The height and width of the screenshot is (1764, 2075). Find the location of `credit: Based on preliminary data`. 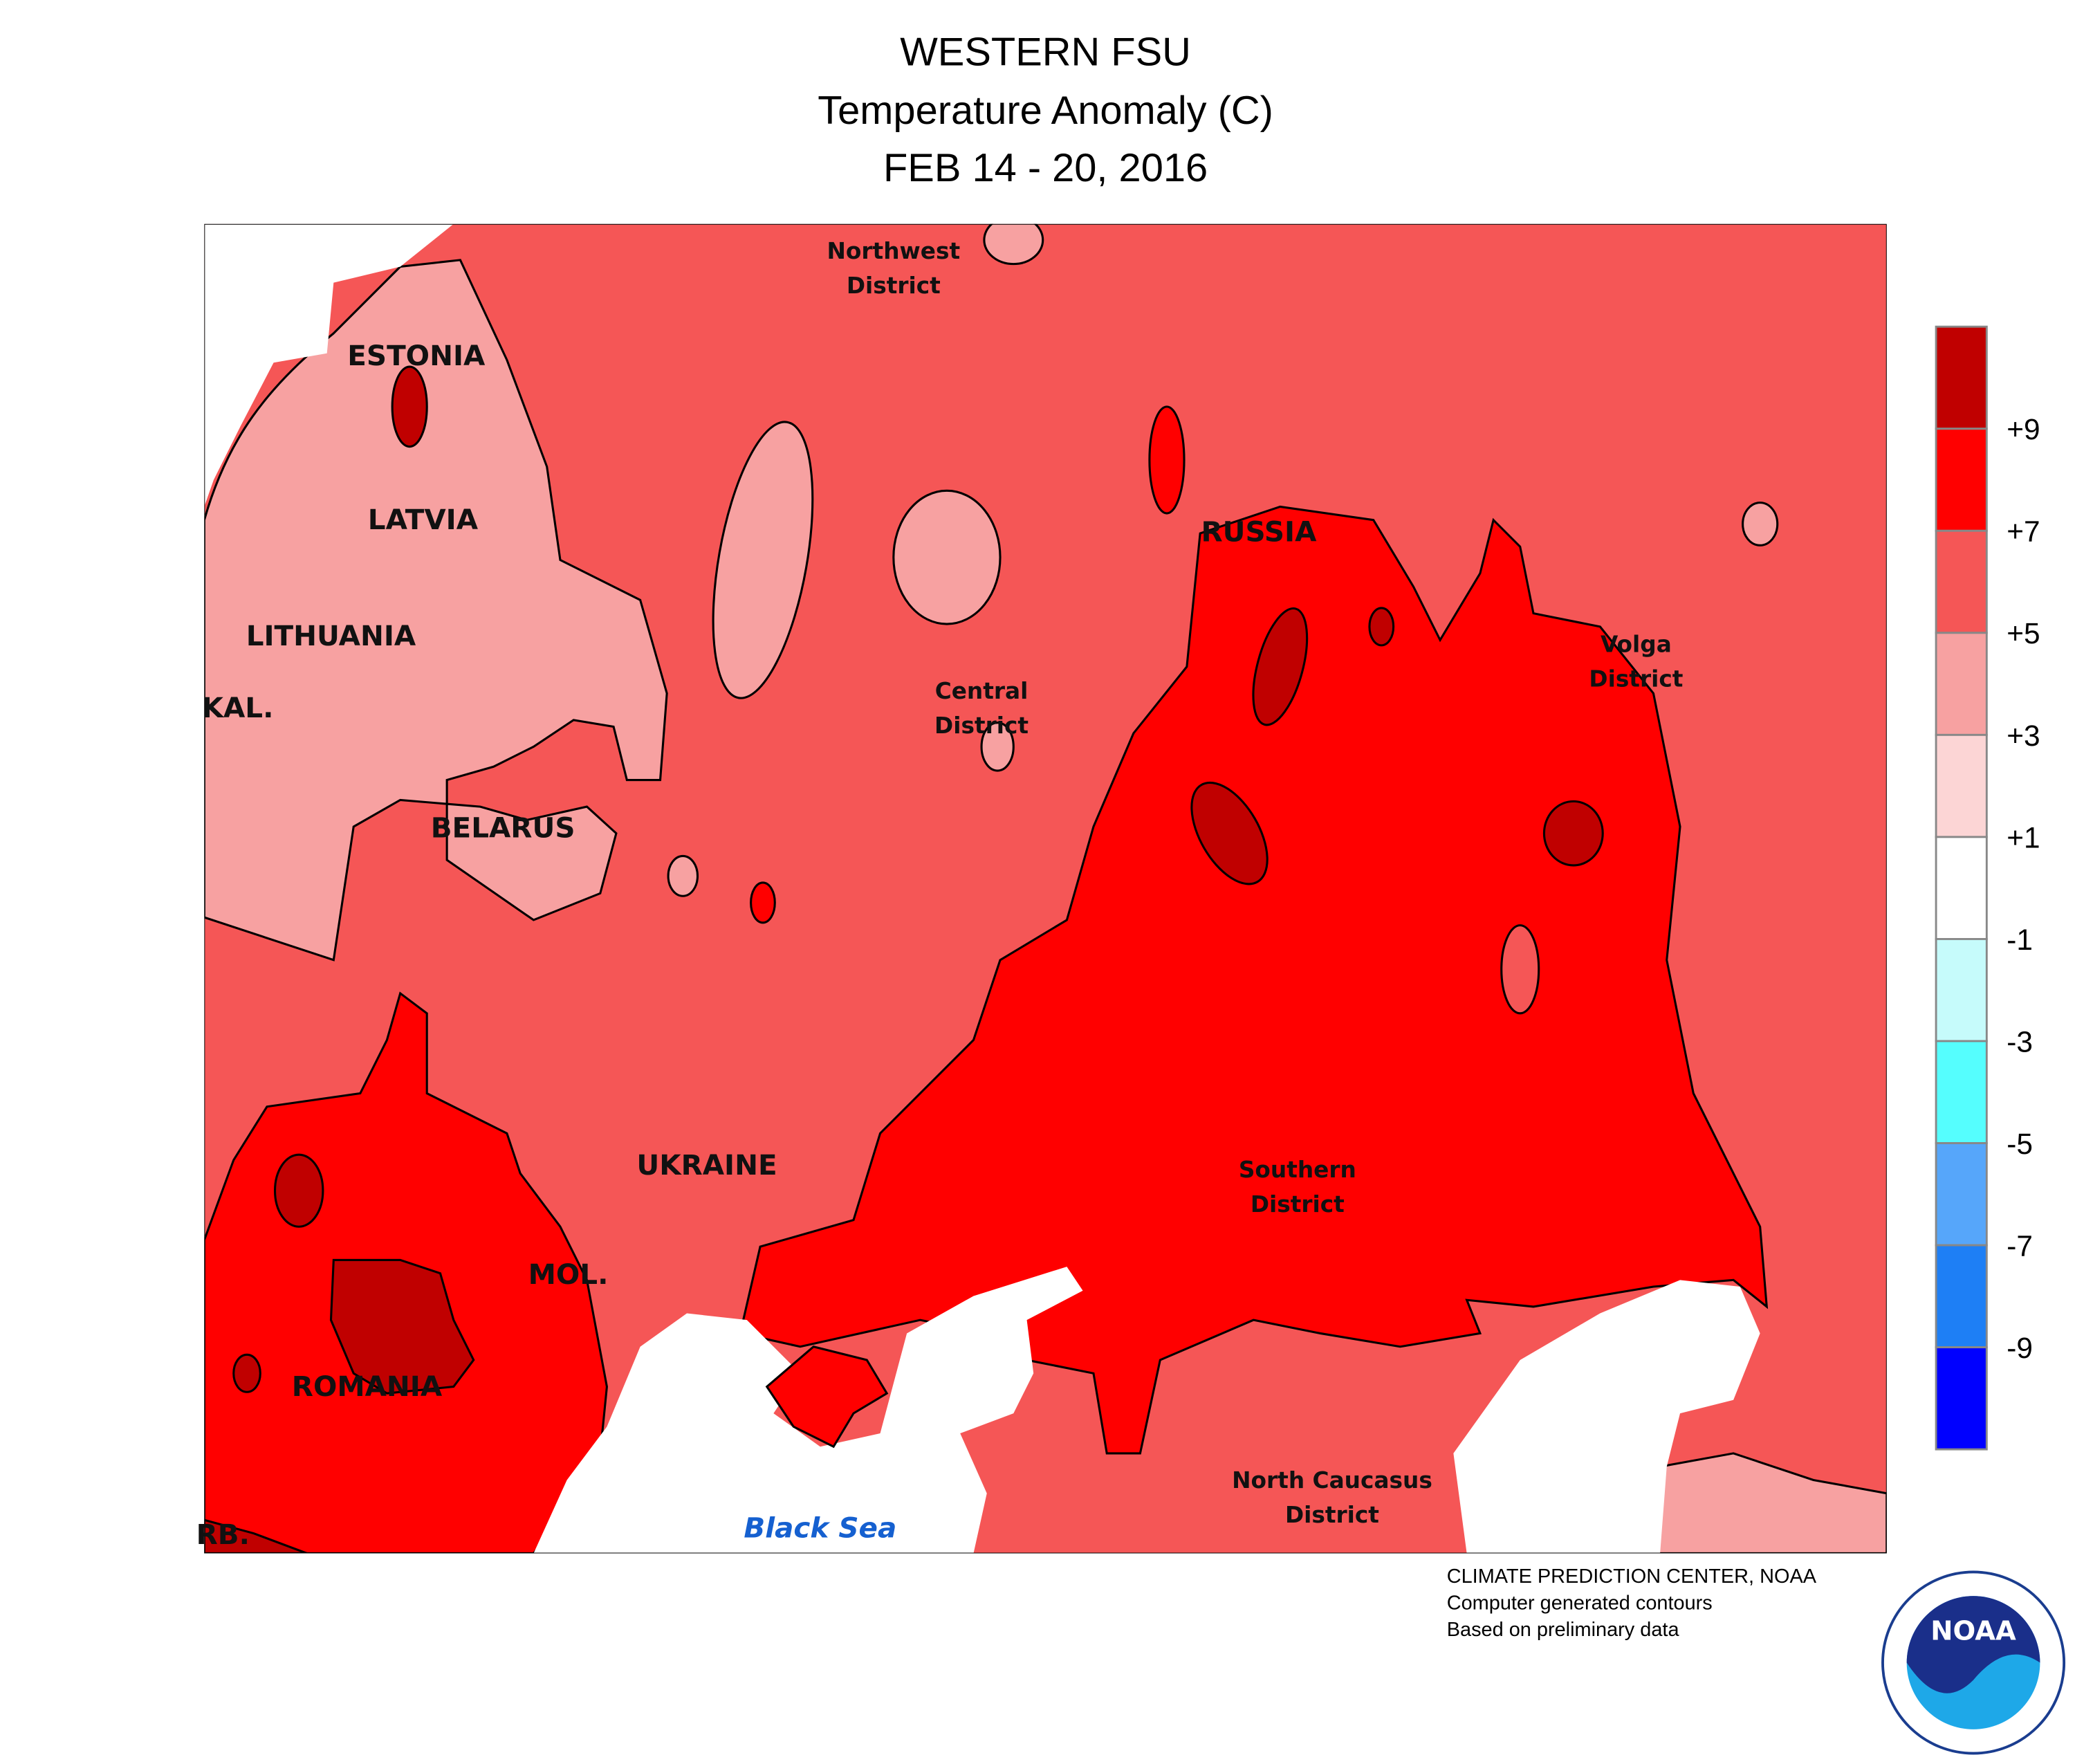

credit: Based on preliminary data is located at coordinates (1563, 1630).